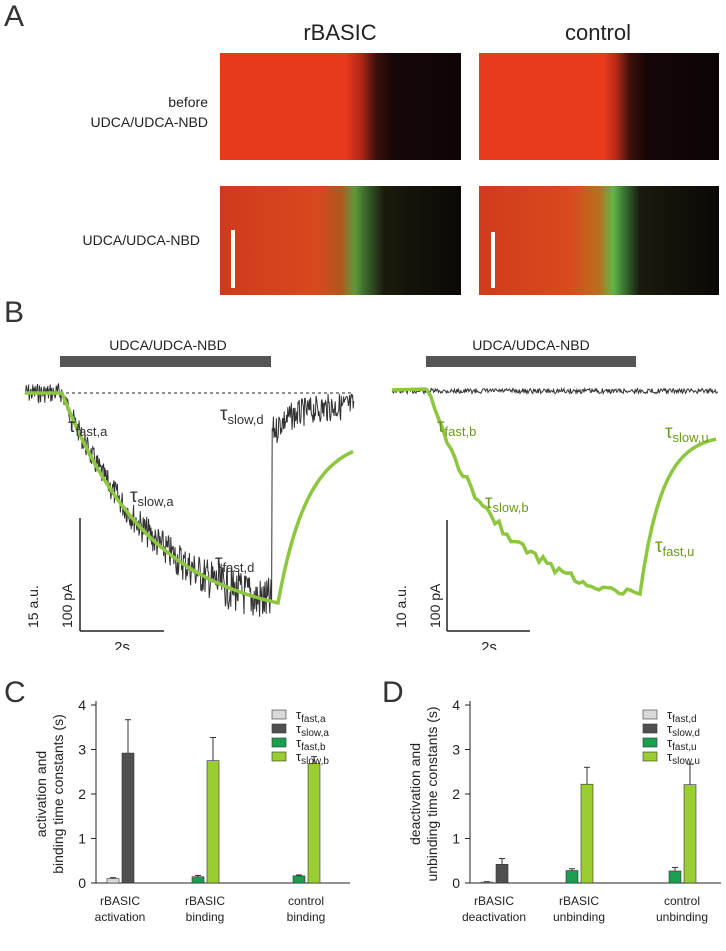 Image resolution: width=726 pixels, height=951 pixels. I want to click on fluorescence-trace-left, so click(189, 498).